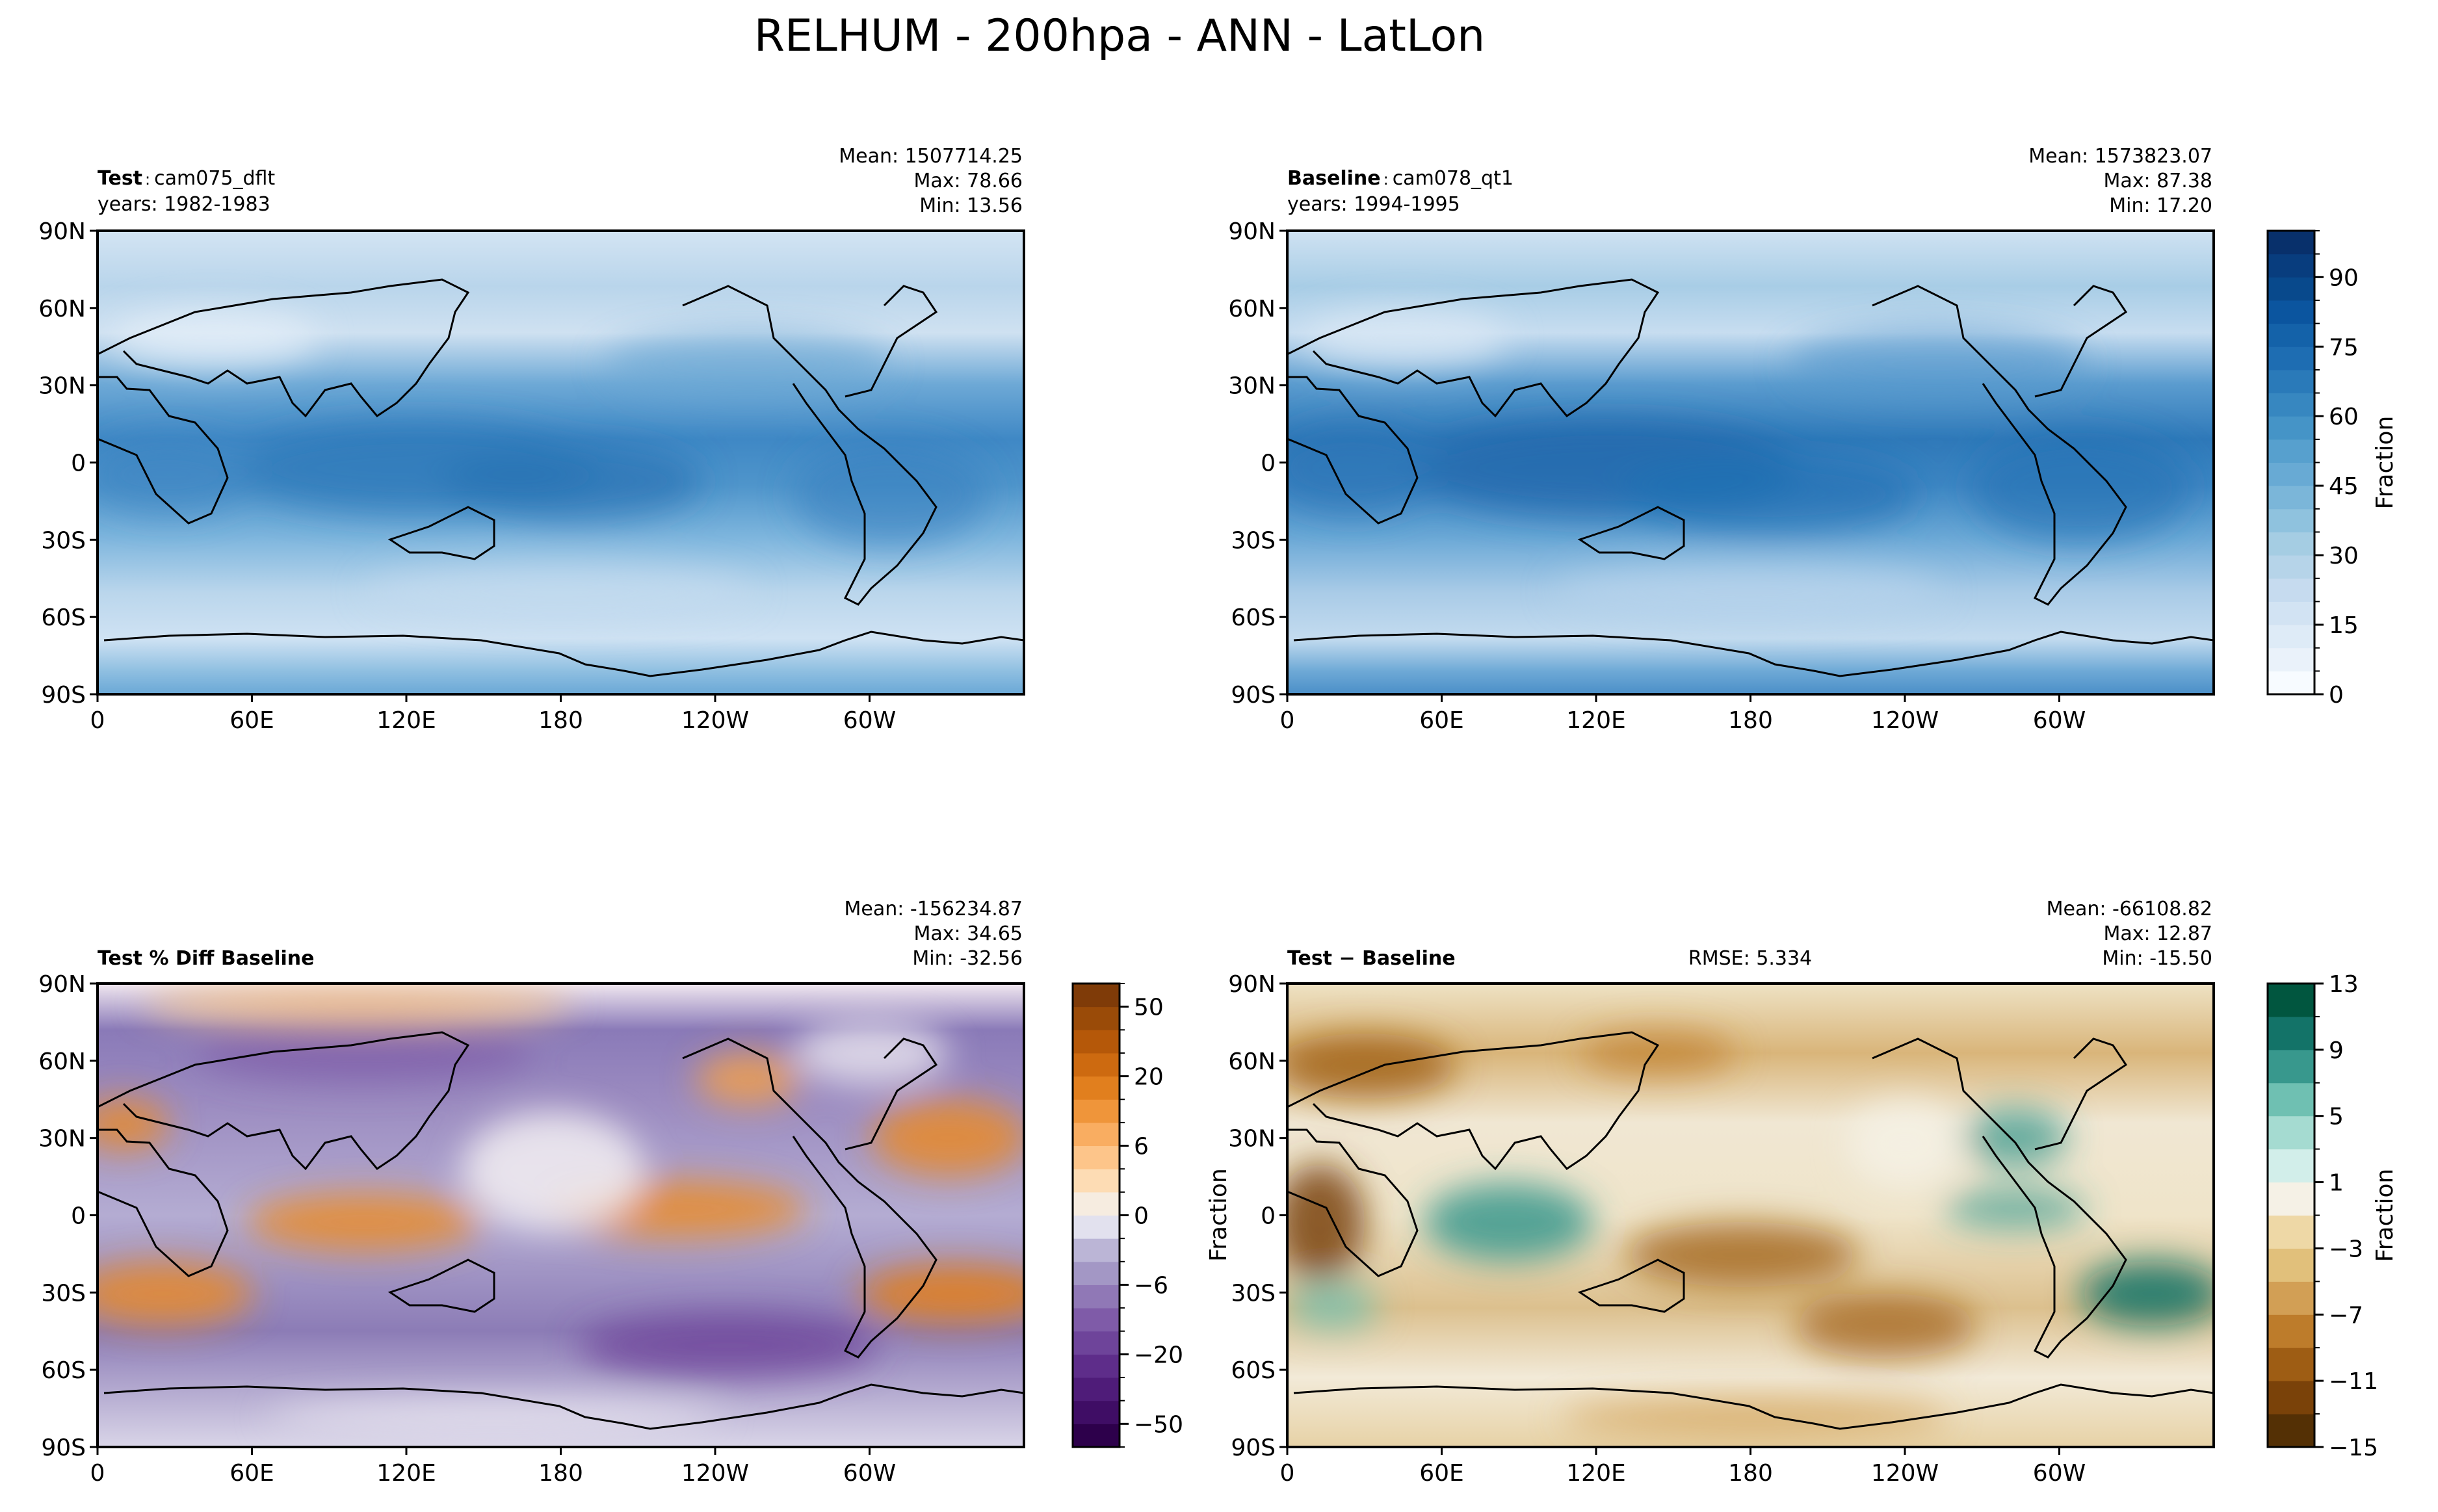 The width and height of the screenshot is (2438, 1512). I want to click on colorbar-tick-label: −15, so click(2353, 1448).